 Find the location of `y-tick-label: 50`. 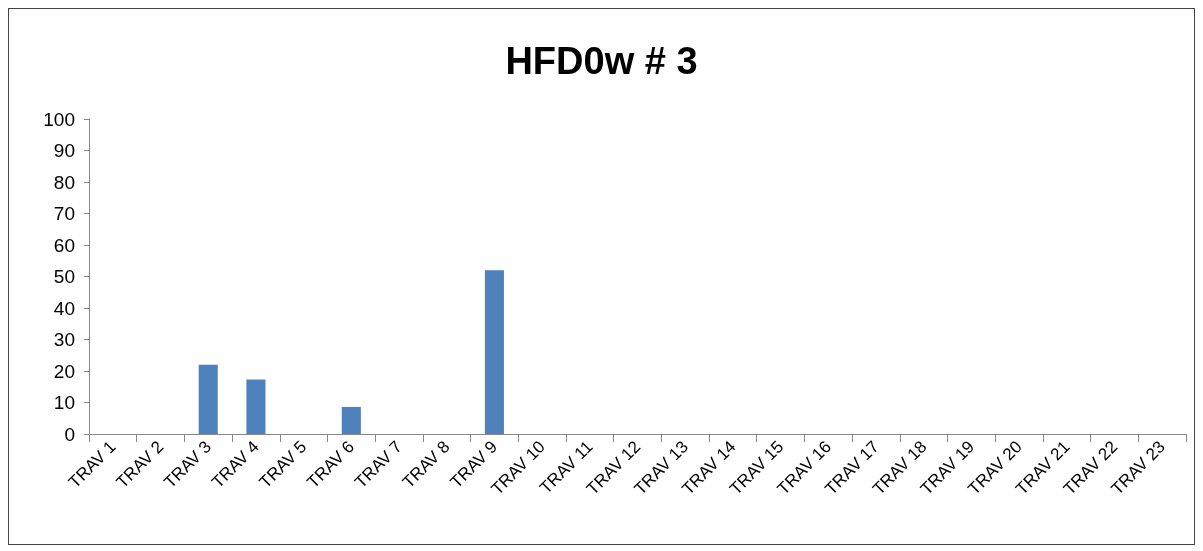

y-tick-label: 50 is located at coordinates (64, 276).